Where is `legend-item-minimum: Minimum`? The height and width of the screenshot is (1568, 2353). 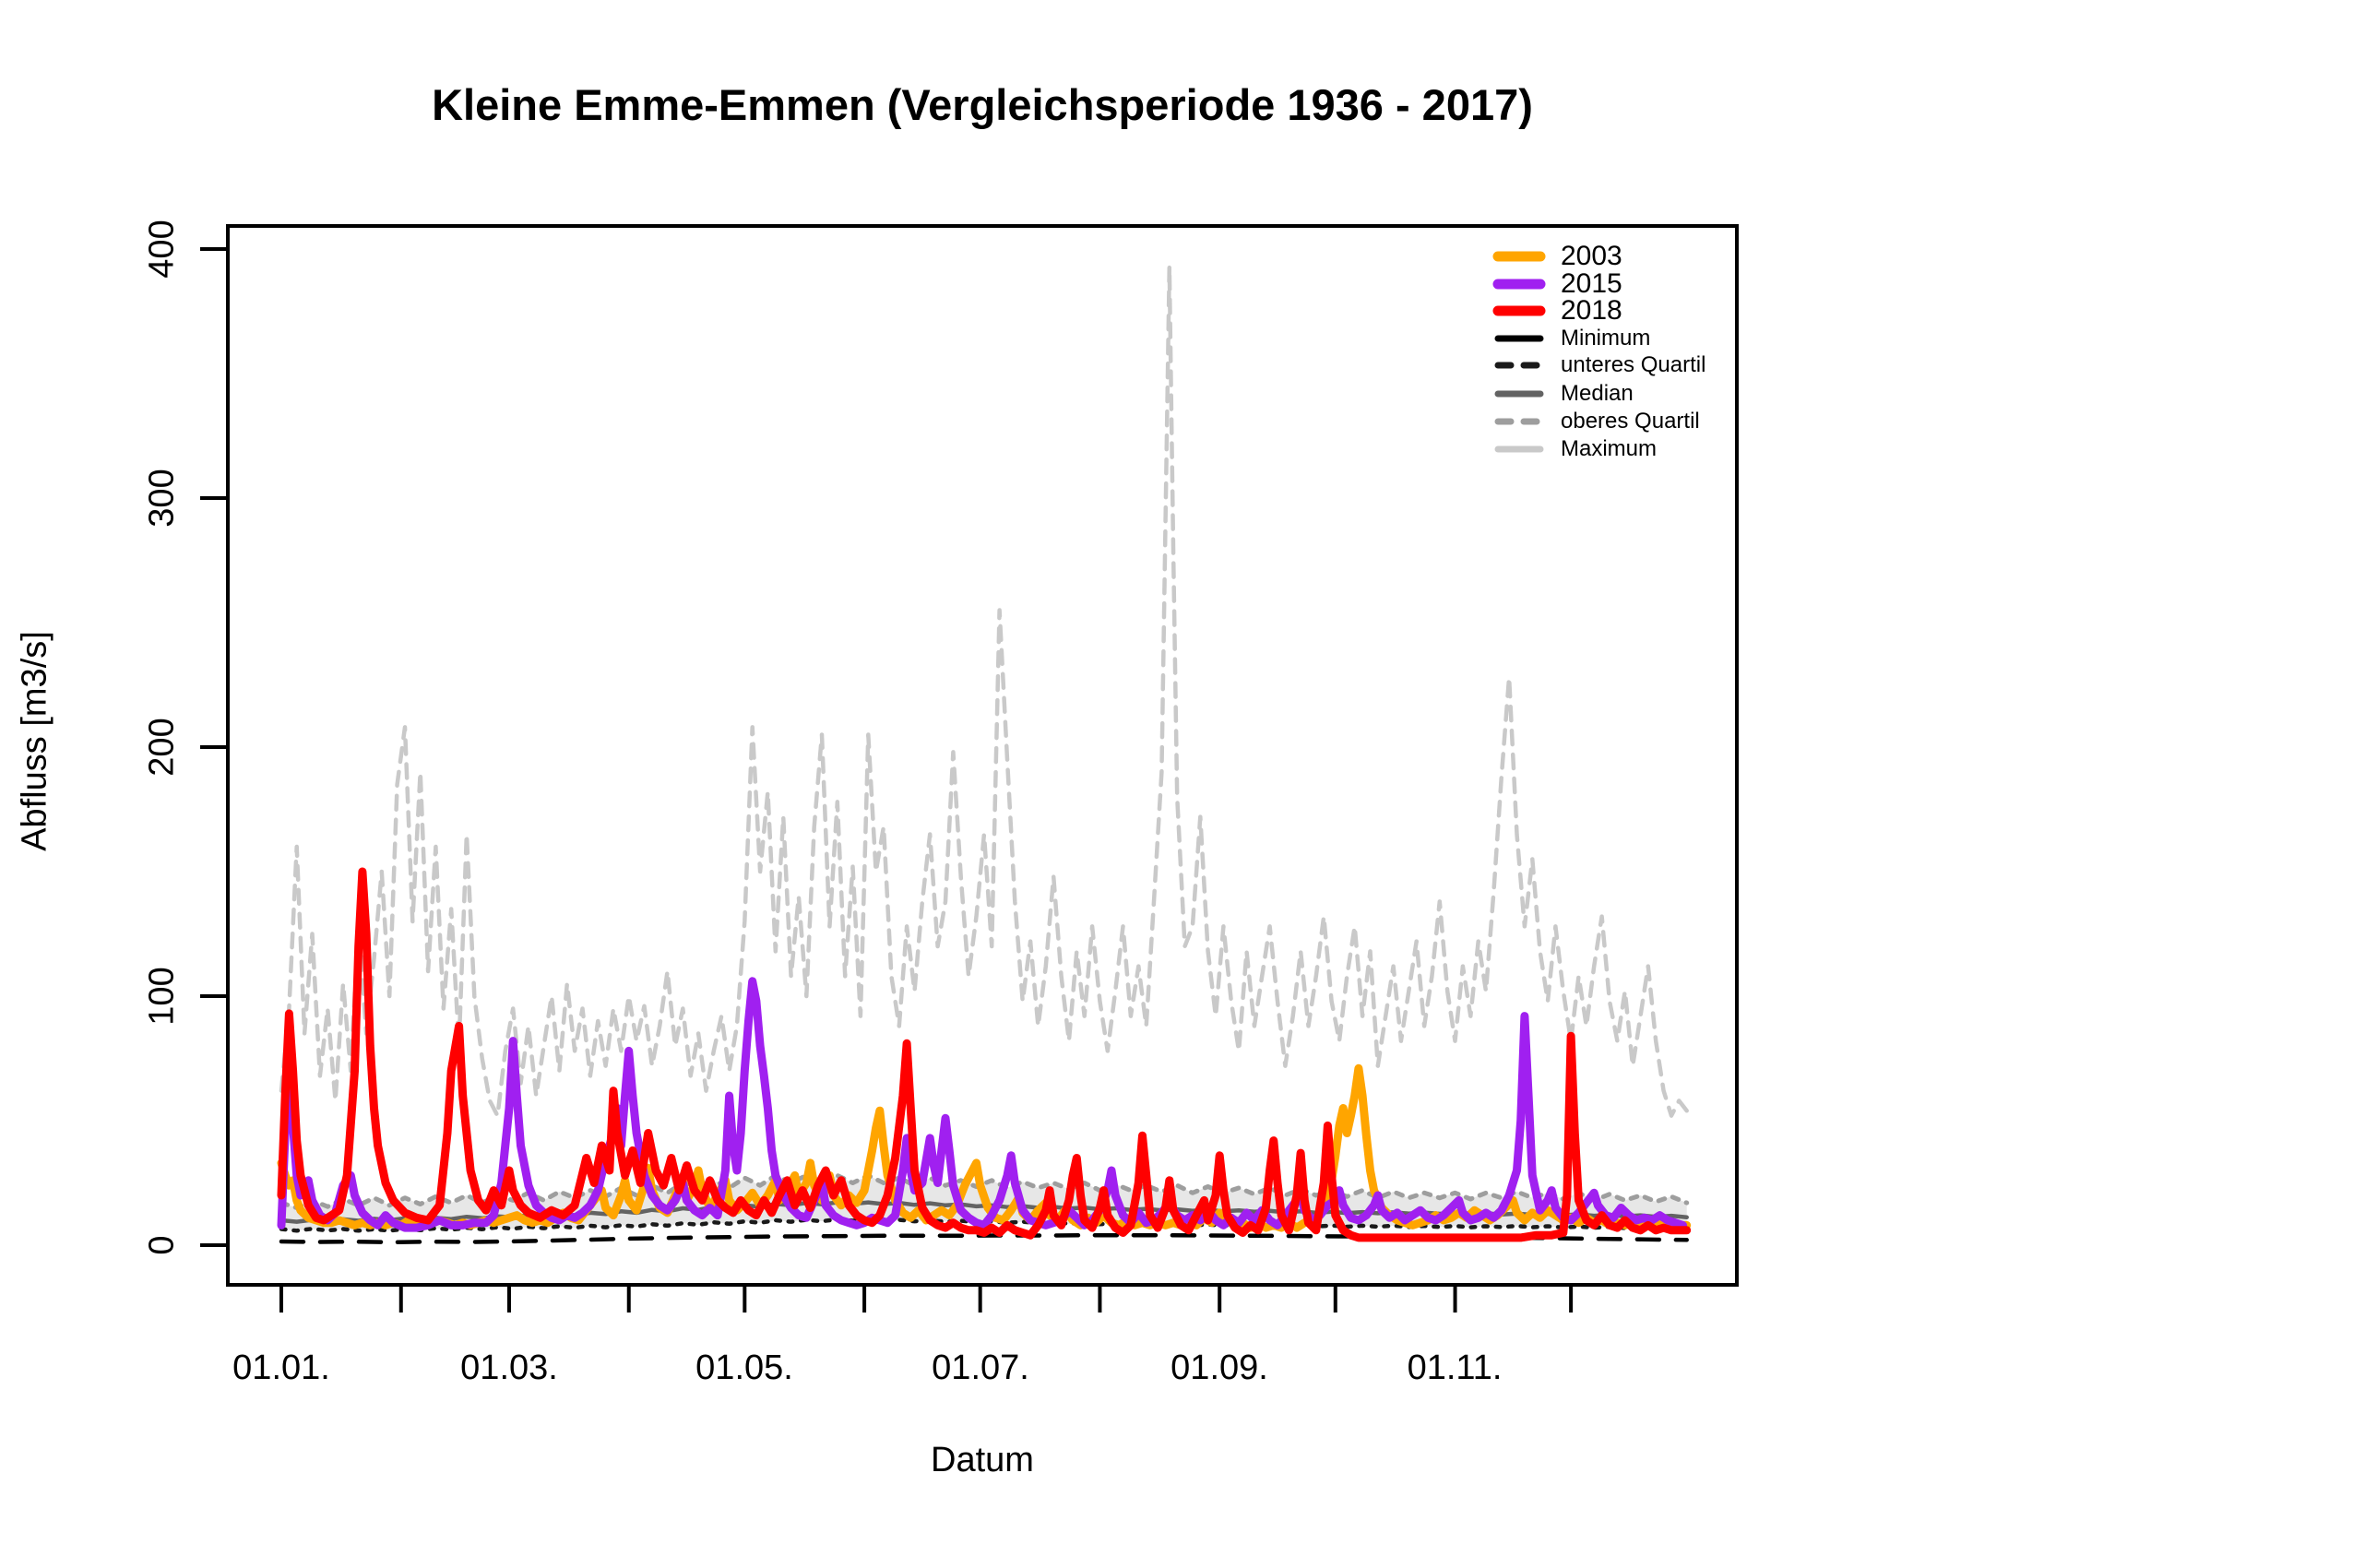
legend-item-minimum: Minimum is located at coordinates (1571, 338).